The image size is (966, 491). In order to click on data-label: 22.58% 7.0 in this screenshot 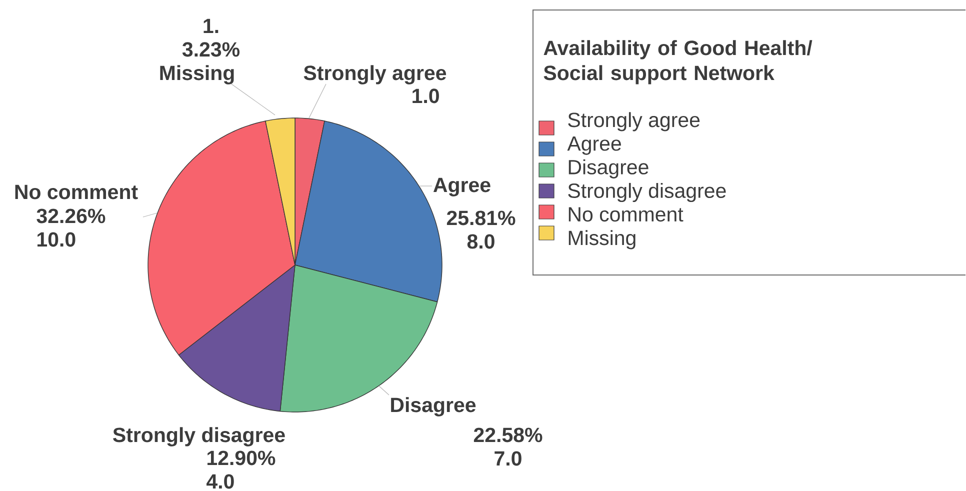, I will do `click(508, 447)`.